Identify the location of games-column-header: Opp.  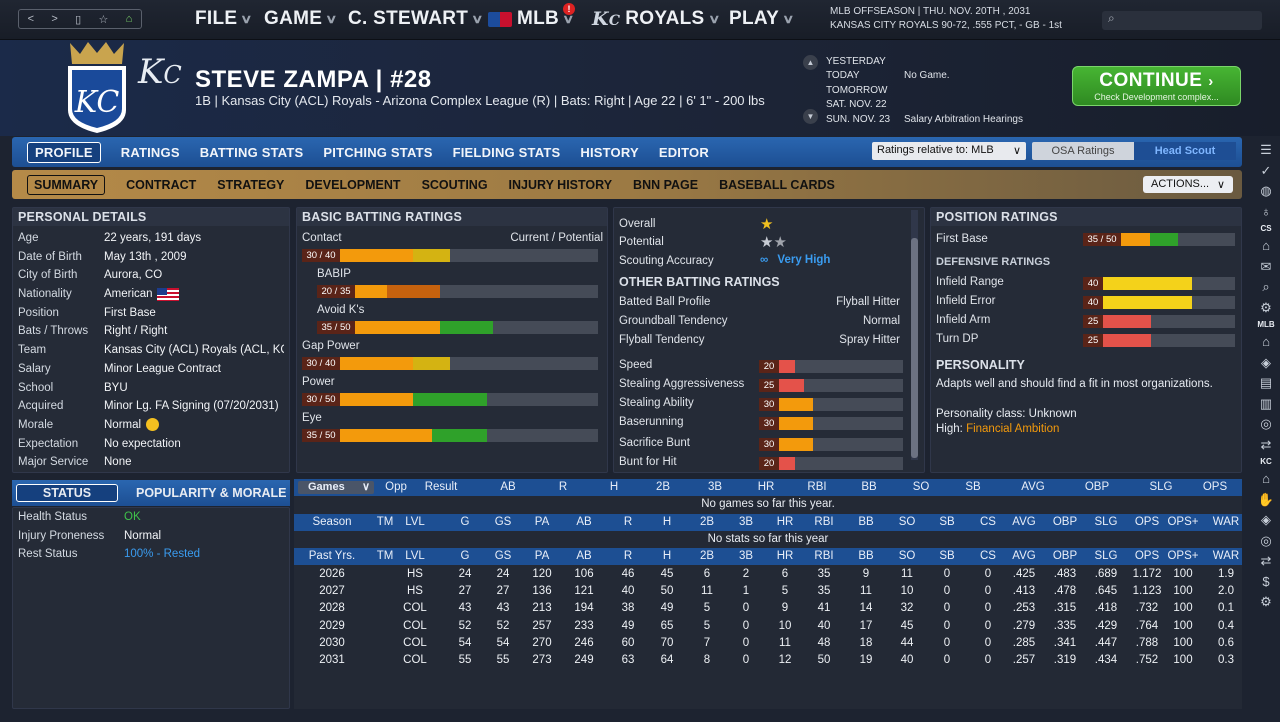
(396, 487).